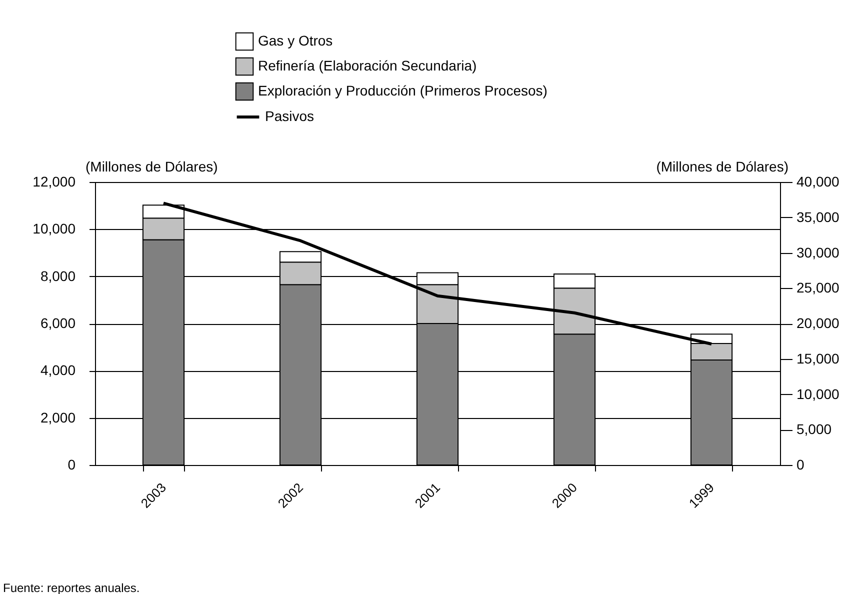  Describe the element at coordinates (403, 90) in the screenshot. I see `legend-label: Exploración y Producción (Primeros Procesos)` at that location.